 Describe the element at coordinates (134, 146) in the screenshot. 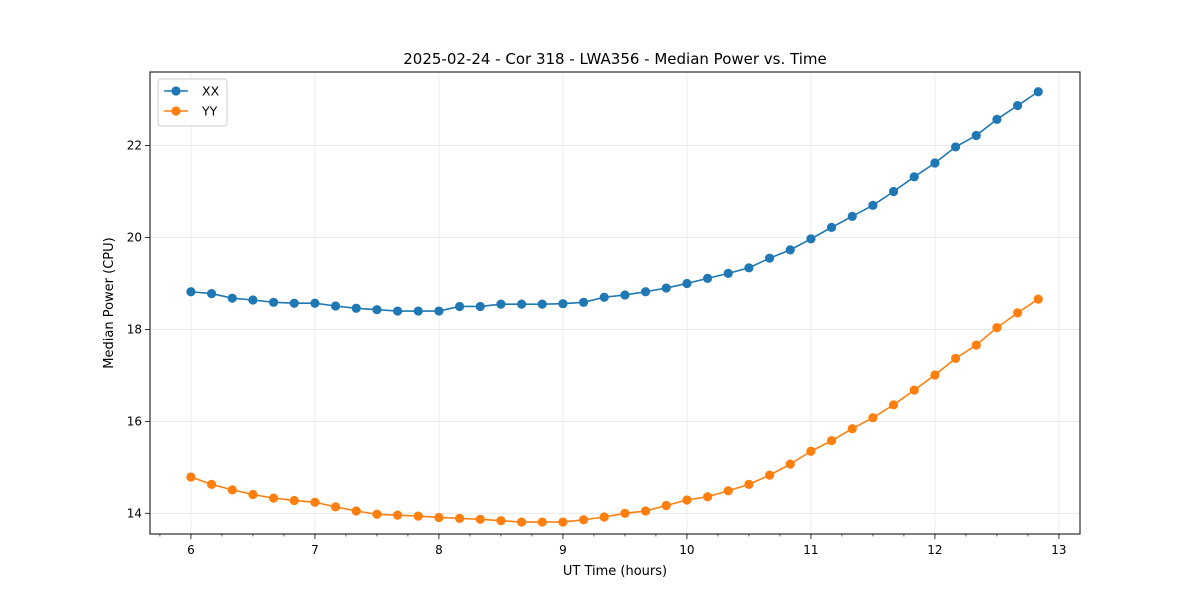

I see `y-tick-label: 22` at that location.